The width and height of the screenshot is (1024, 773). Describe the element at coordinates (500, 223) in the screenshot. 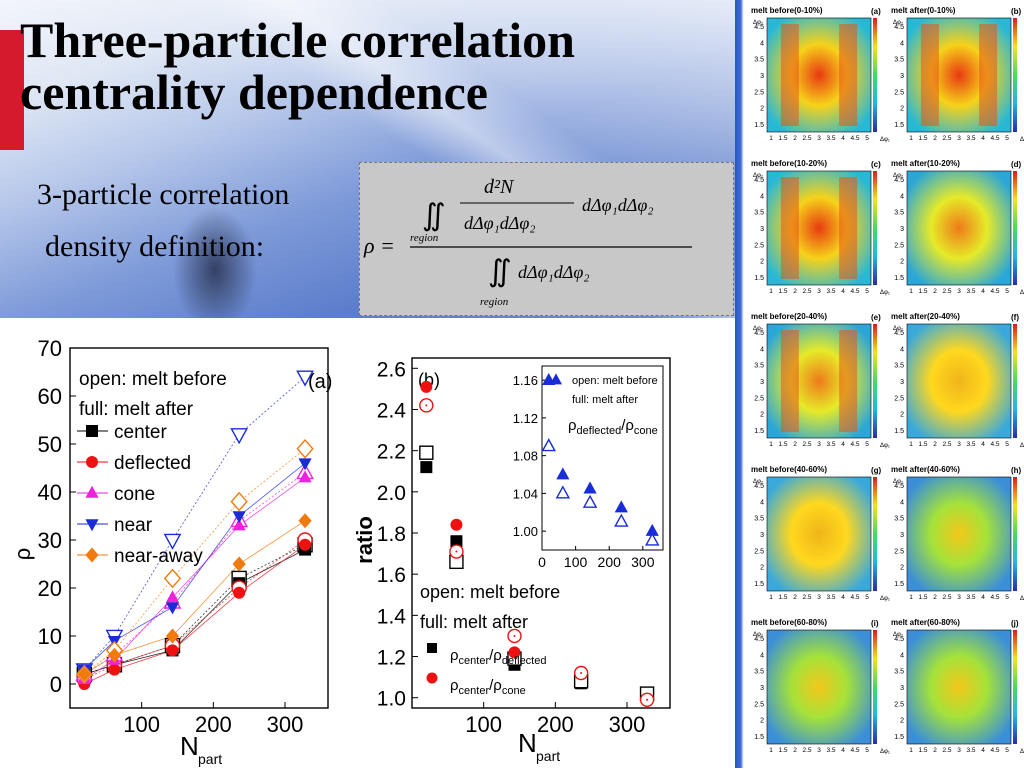

I see `formula-denominator: dΔφ₁dΔφ₂` at that location.